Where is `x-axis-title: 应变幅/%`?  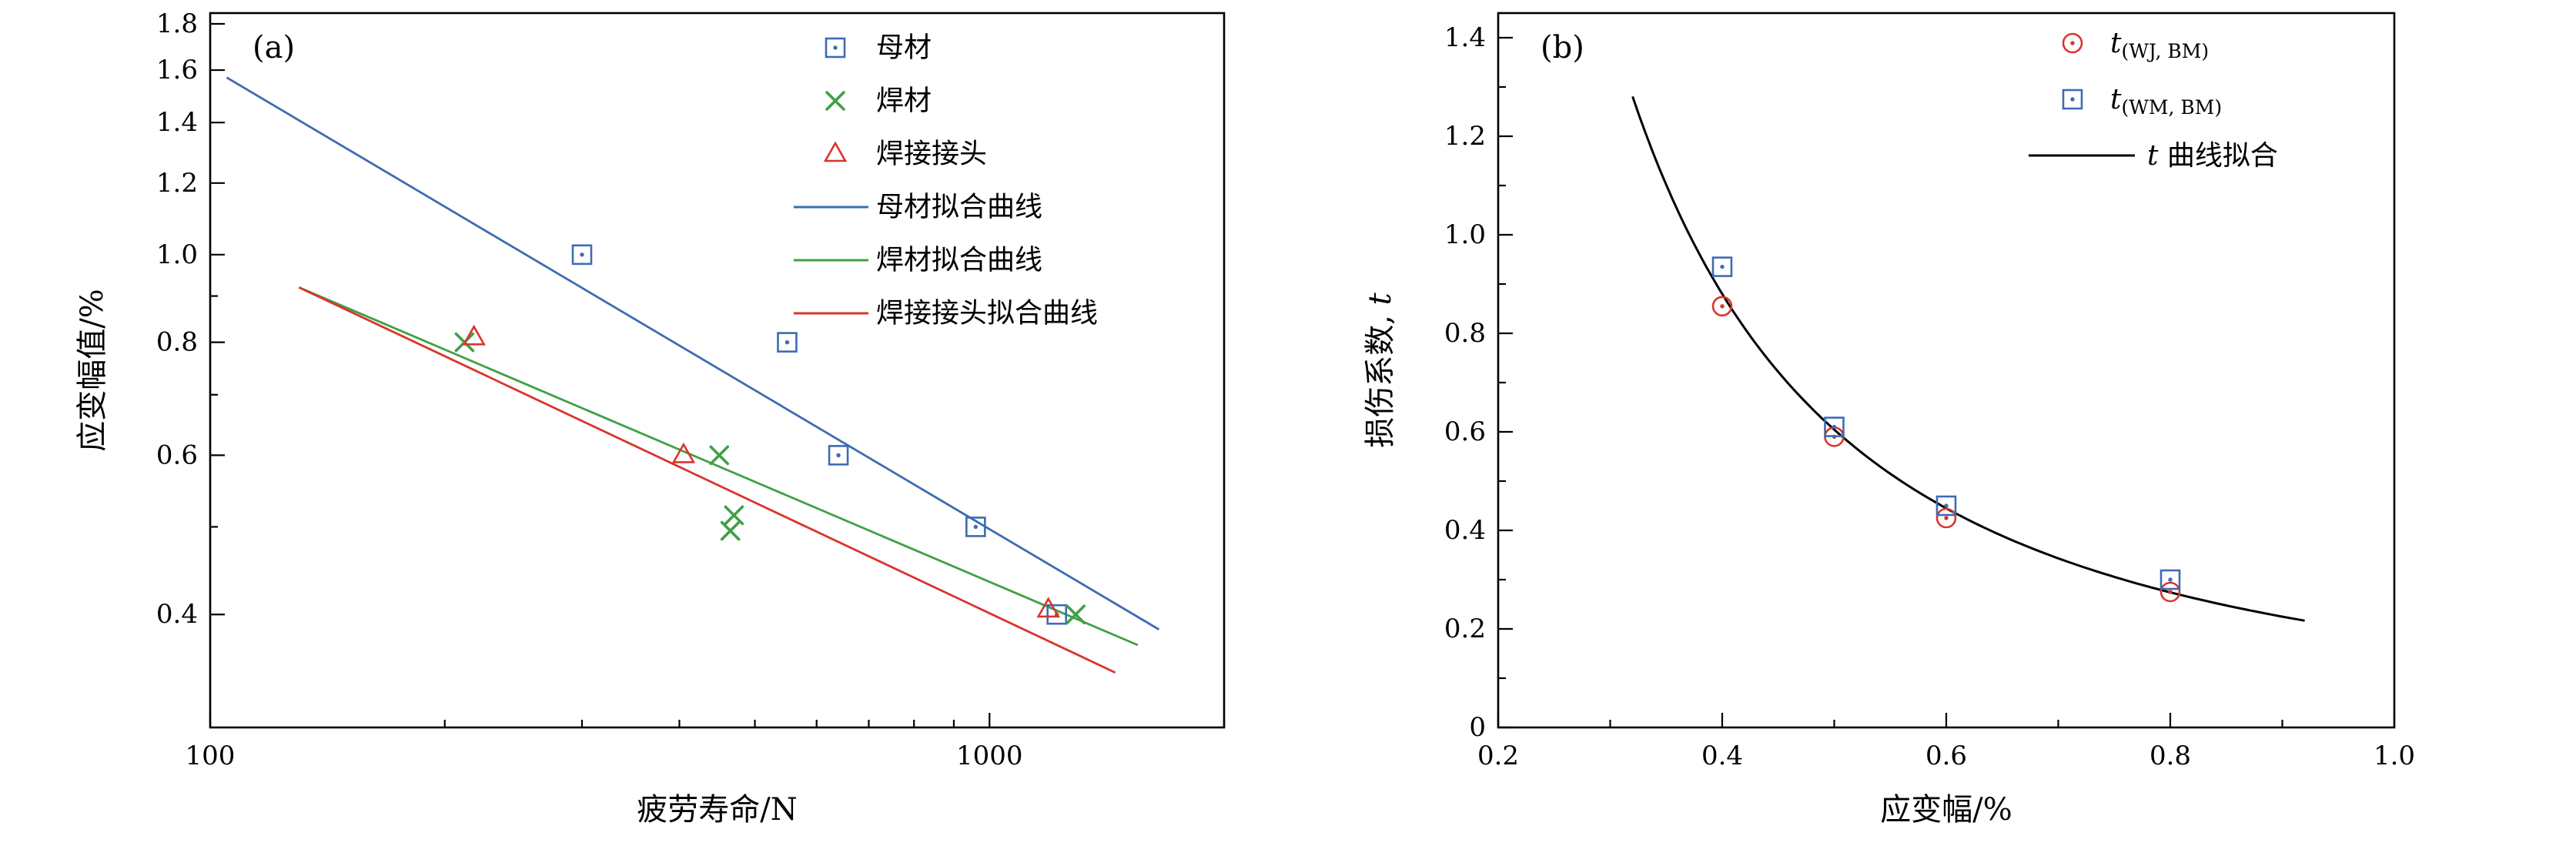 x-axis-title: 应变幅/% is located at coordinates (1946, 810).